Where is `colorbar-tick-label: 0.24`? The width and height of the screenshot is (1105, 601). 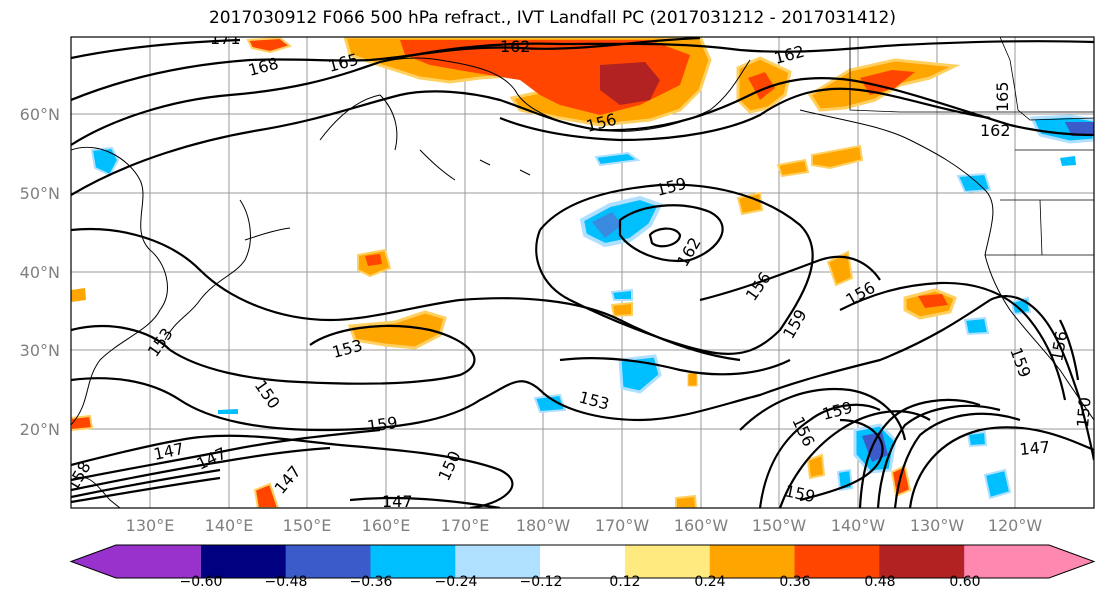 colorbar-tick-label: 0.24 is located at coordinates (709, 582).